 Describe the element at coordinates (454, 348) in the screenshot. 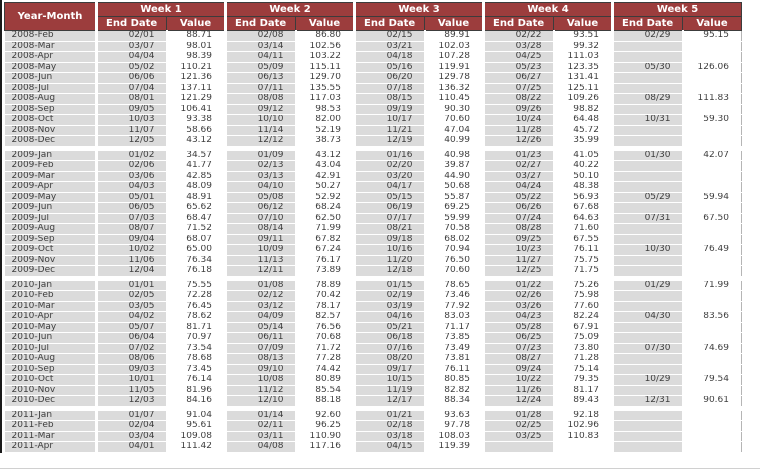

I see `value-cell: 73.49` at that location.